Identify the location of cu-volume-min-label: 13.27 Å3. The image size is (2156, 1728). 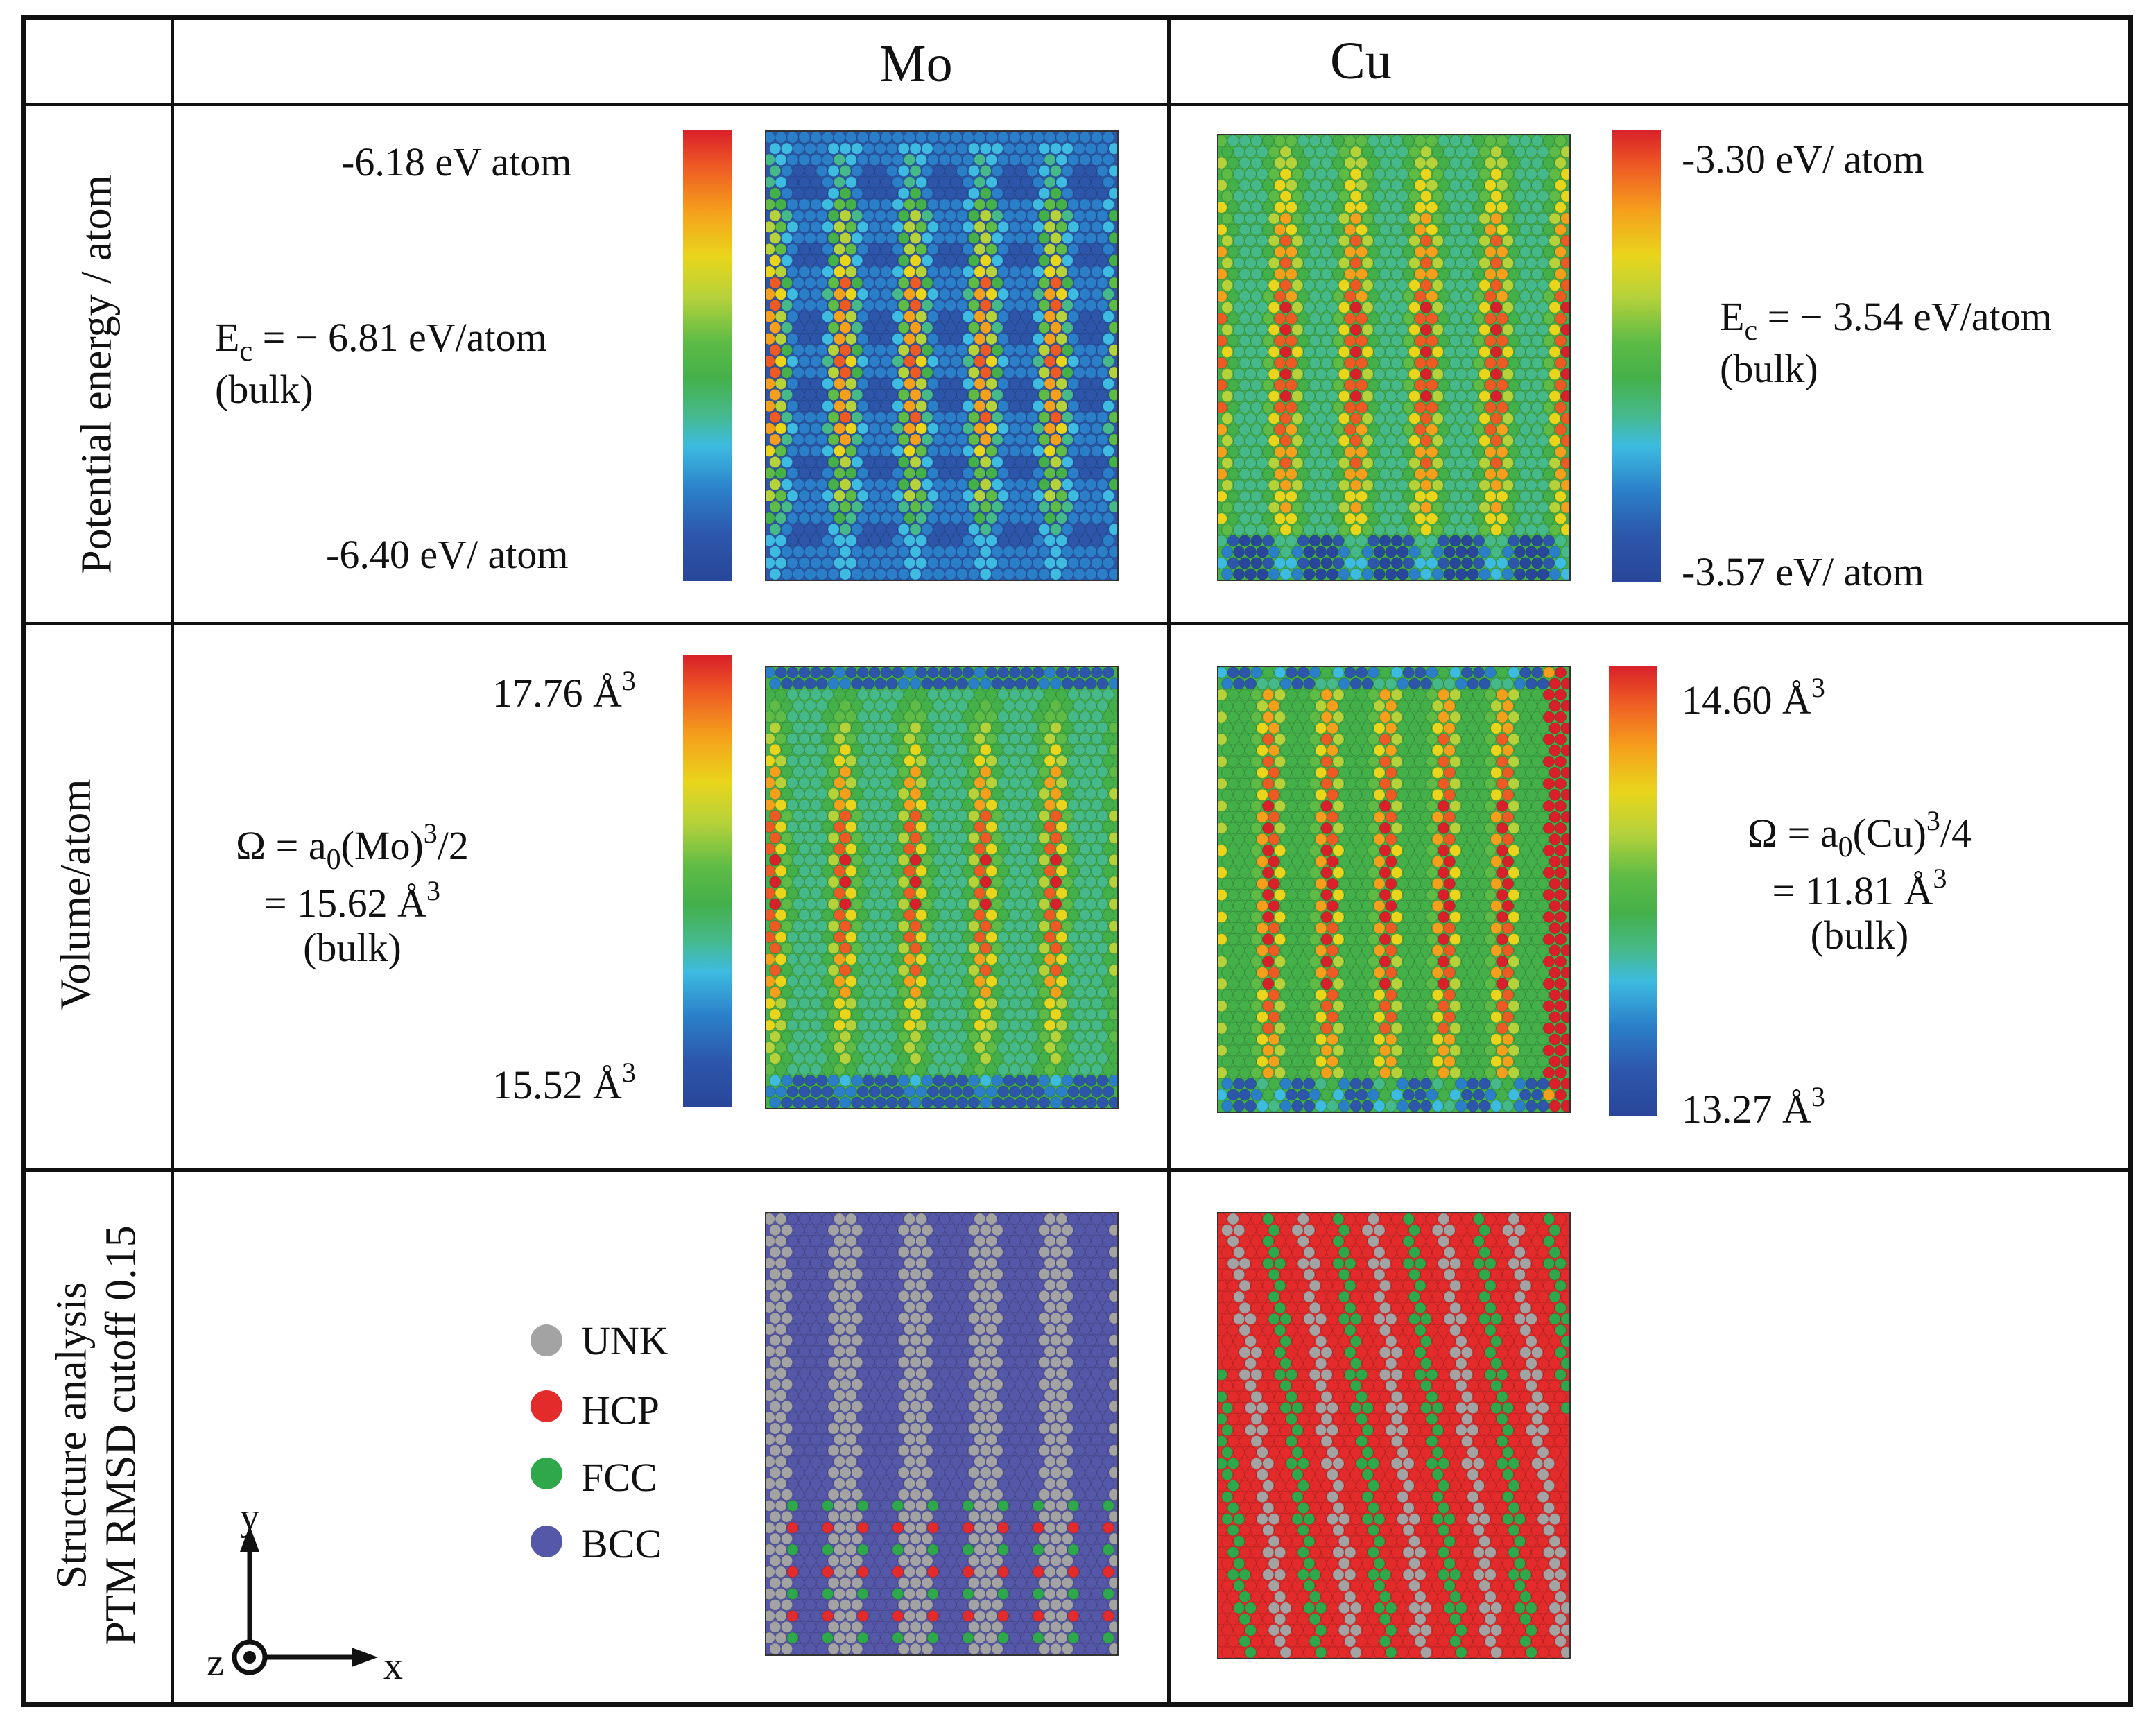
(1753, 1107).